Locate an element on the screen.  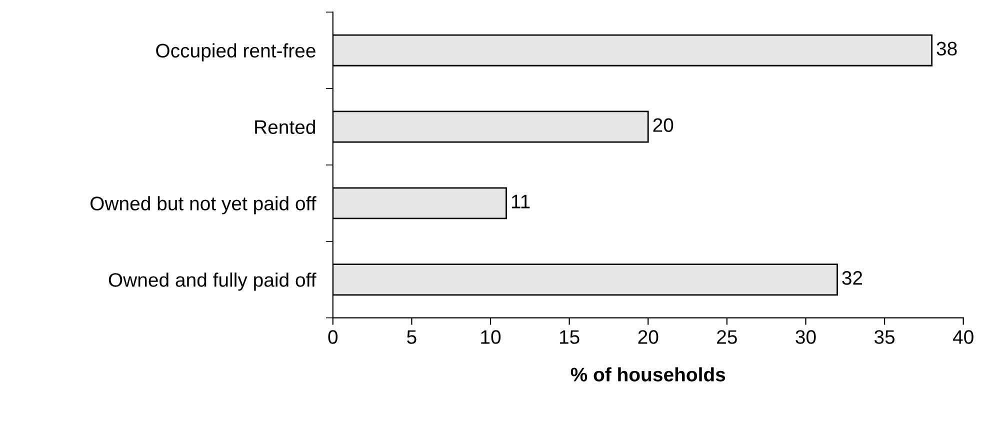
x-tick-label: 10 is located at coordinates (491, 337).